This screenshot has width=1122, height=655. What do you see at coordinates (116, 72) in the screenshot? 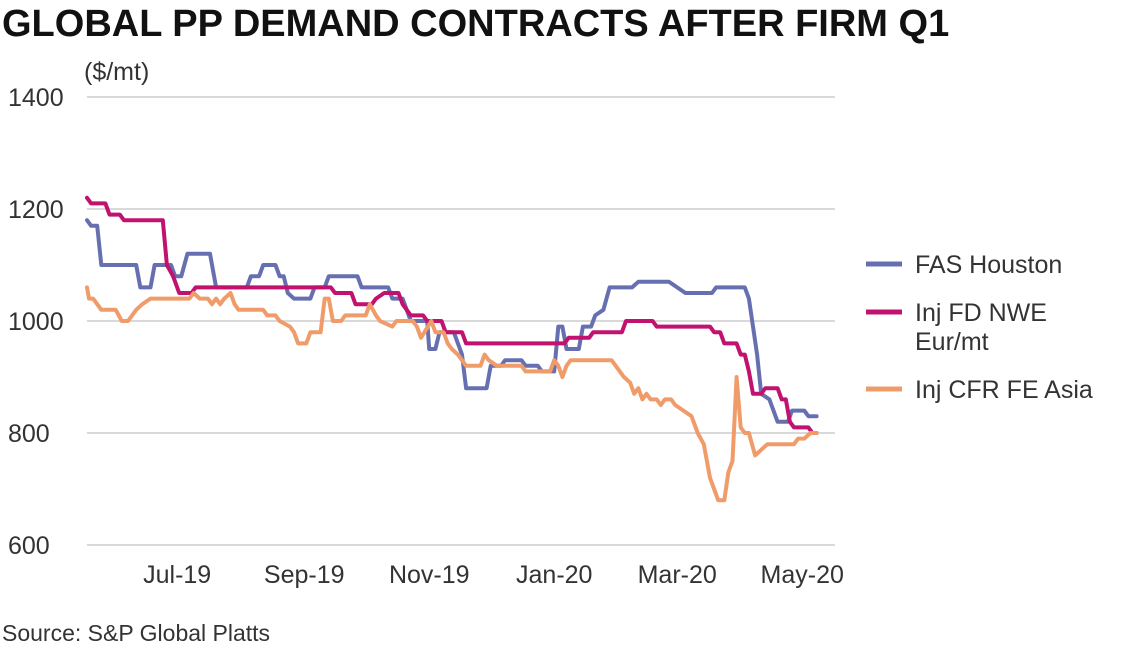
I see `y-axis-unit-label: ($/mt)` at bounding box center [116, 72].